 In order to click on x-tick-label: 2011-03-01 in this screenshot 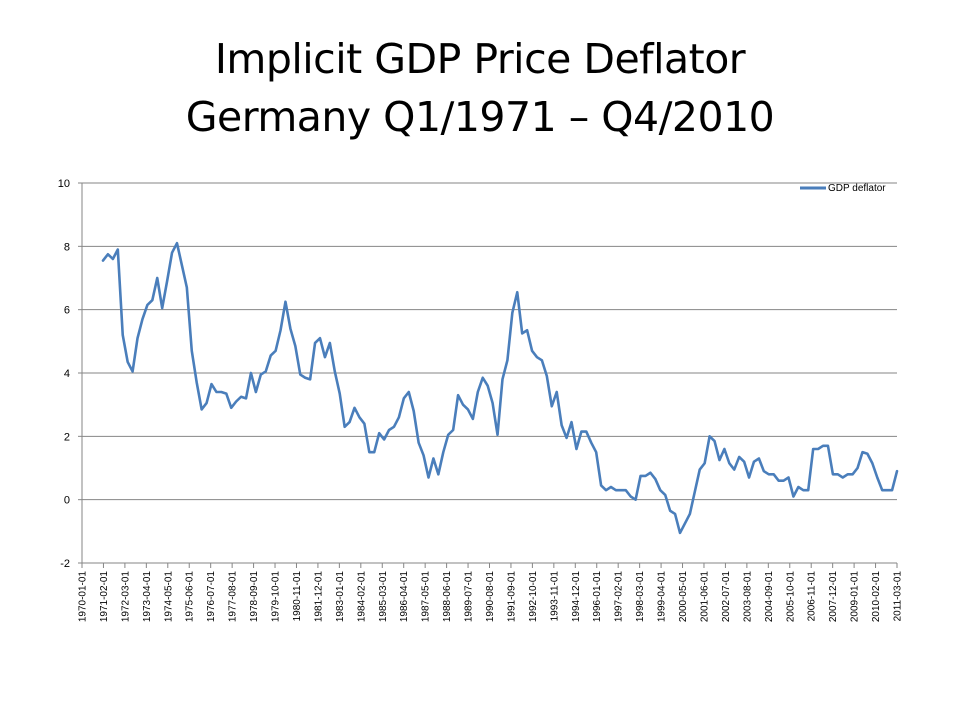, I will do `click(898, 596)`.